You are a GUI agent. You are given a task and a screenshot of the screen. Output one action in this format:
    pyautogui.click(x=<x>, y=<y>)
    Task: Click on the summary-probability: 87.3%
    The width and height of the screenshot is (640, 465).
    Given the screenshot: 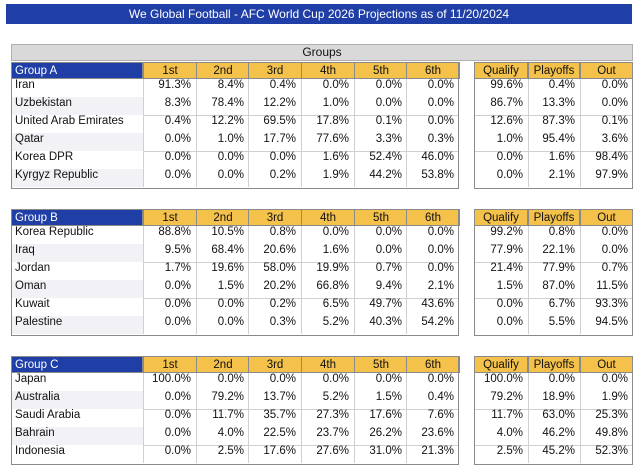 What is the action you would take?
    pyautogui.click(x=554, y=124)
    